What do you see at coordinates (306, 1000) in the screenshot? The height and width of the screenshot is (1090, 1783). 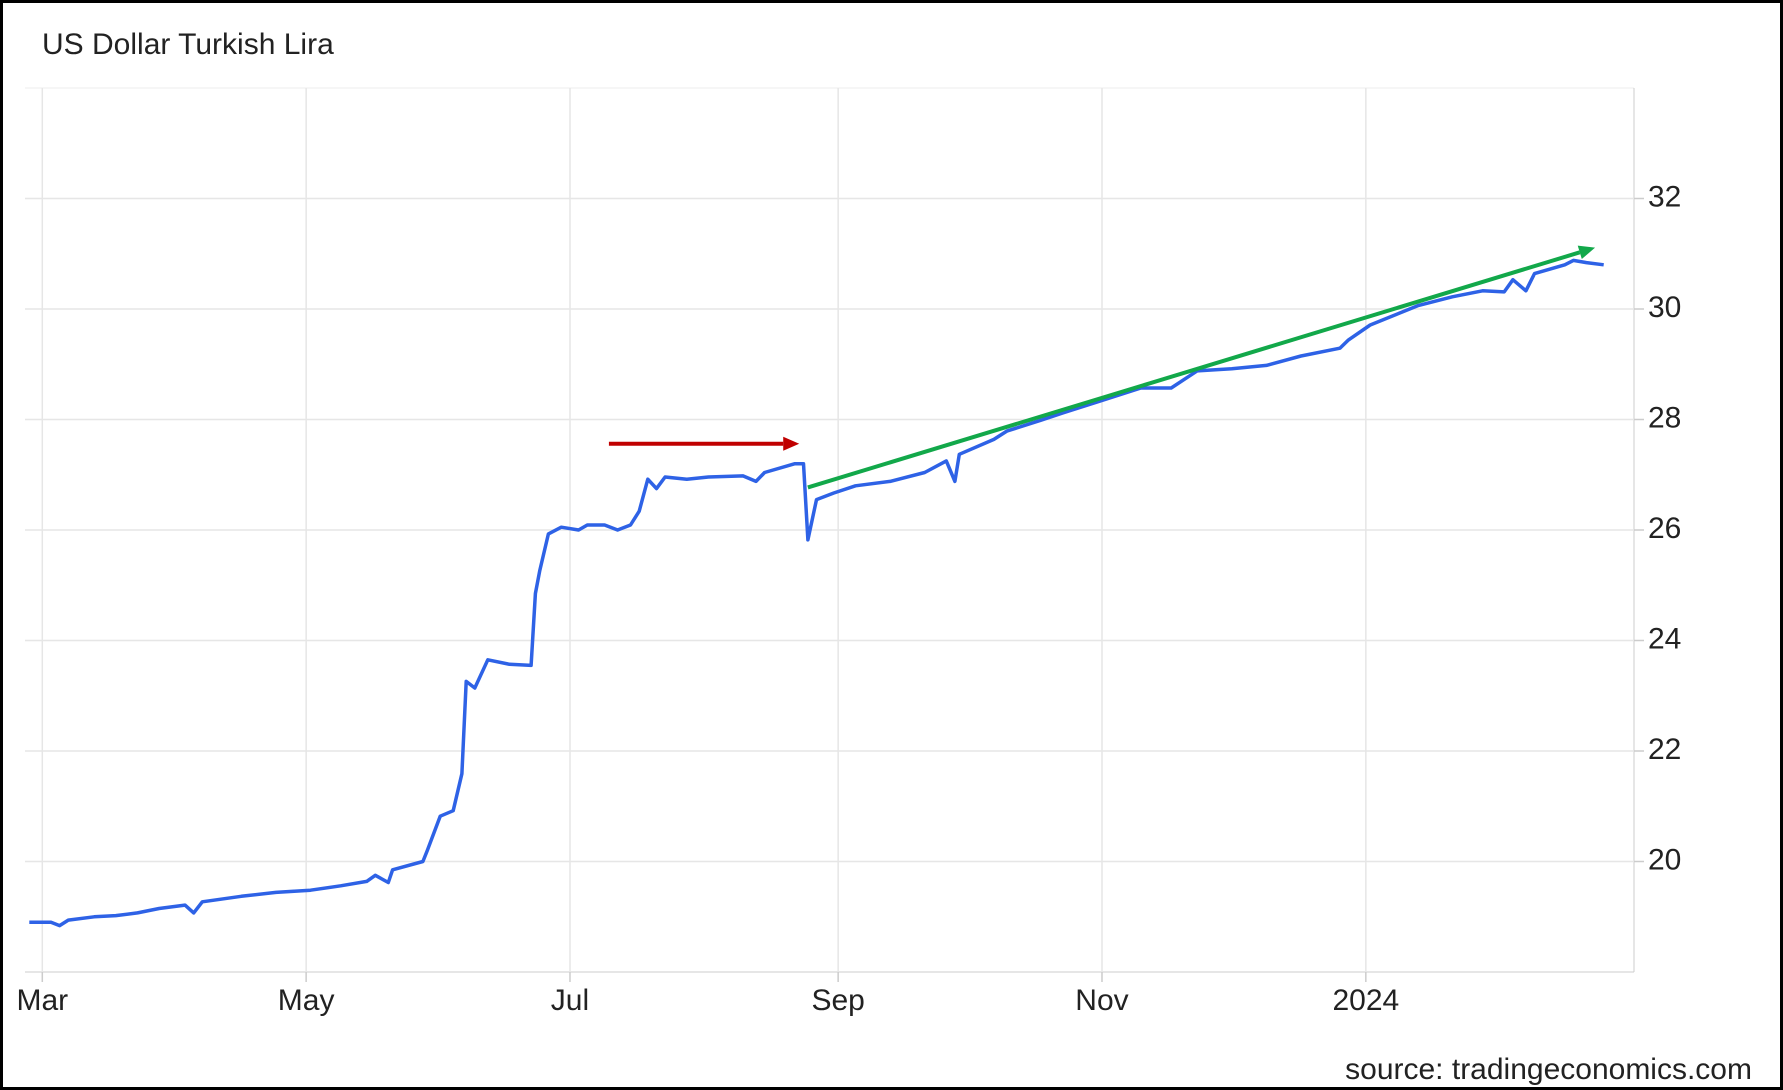 I see `x-tick-label: May` at bounding box center [306, 1000].